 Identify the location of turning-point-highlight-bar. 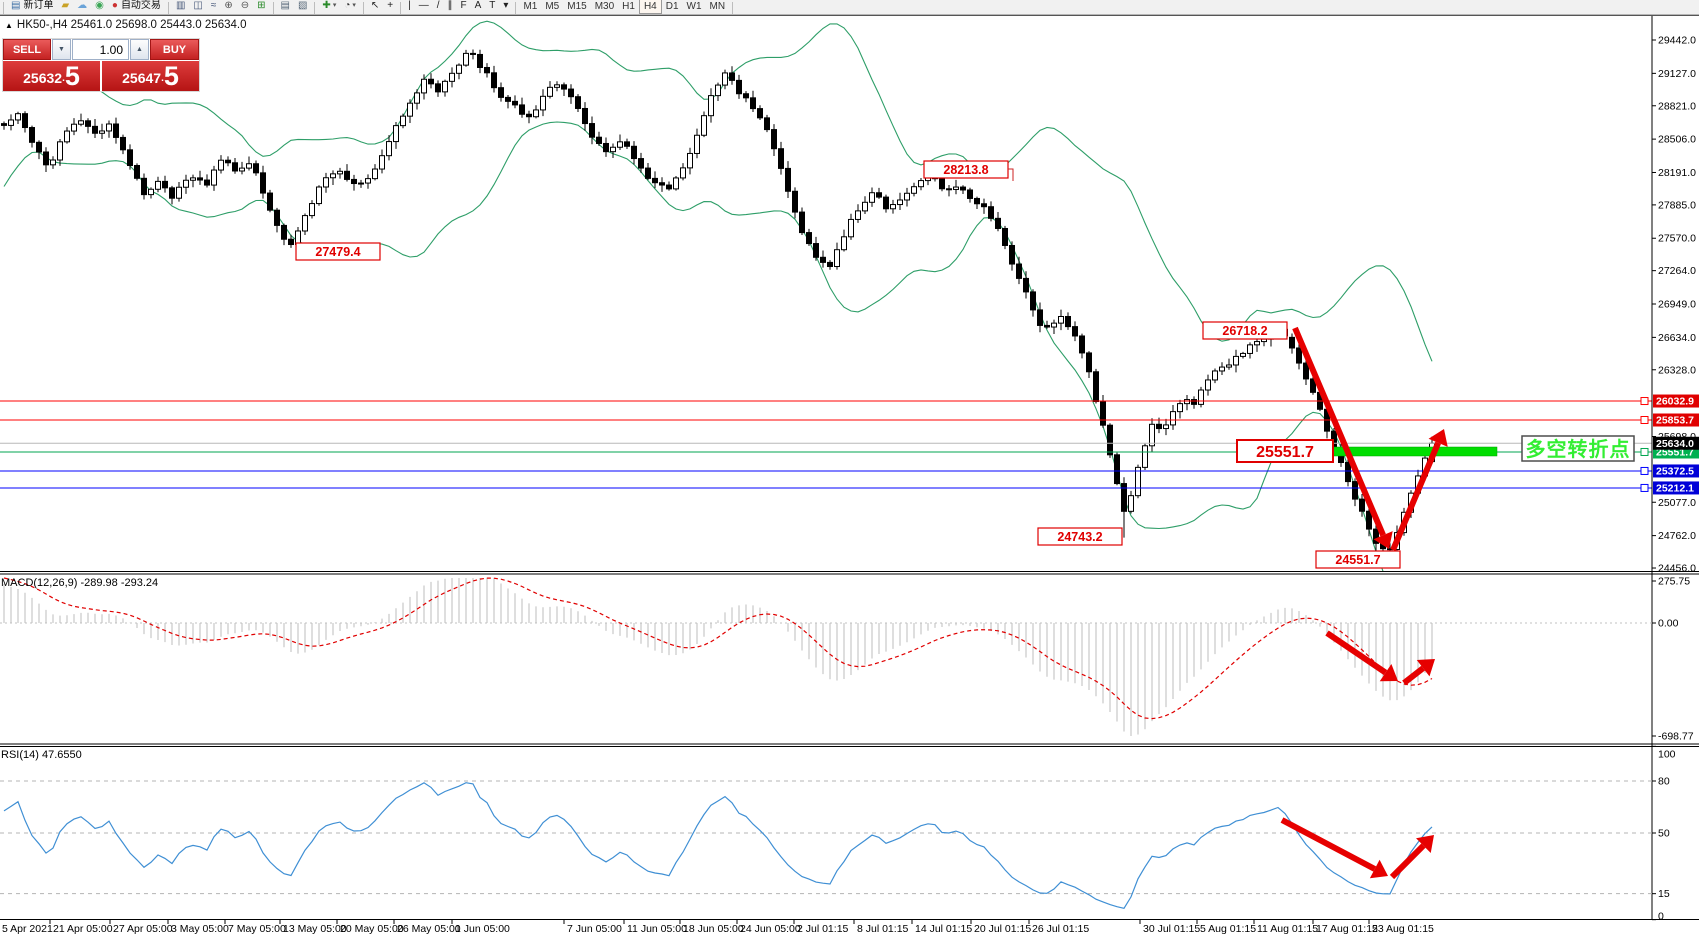
(1413, 451).